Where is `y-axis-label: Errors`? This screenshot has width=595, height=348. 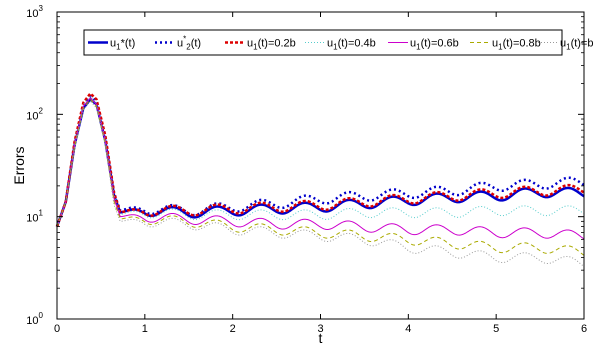 y-axis-label: Errors is located at coordinates (19, 165).